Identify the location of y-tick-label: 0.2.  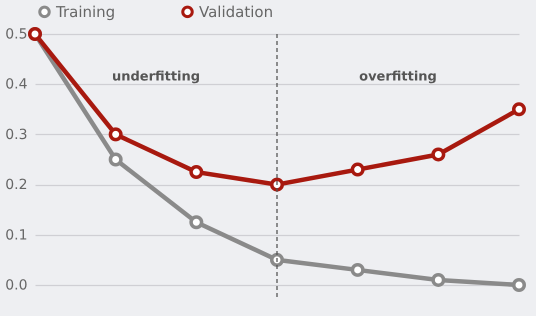
(16, 185).